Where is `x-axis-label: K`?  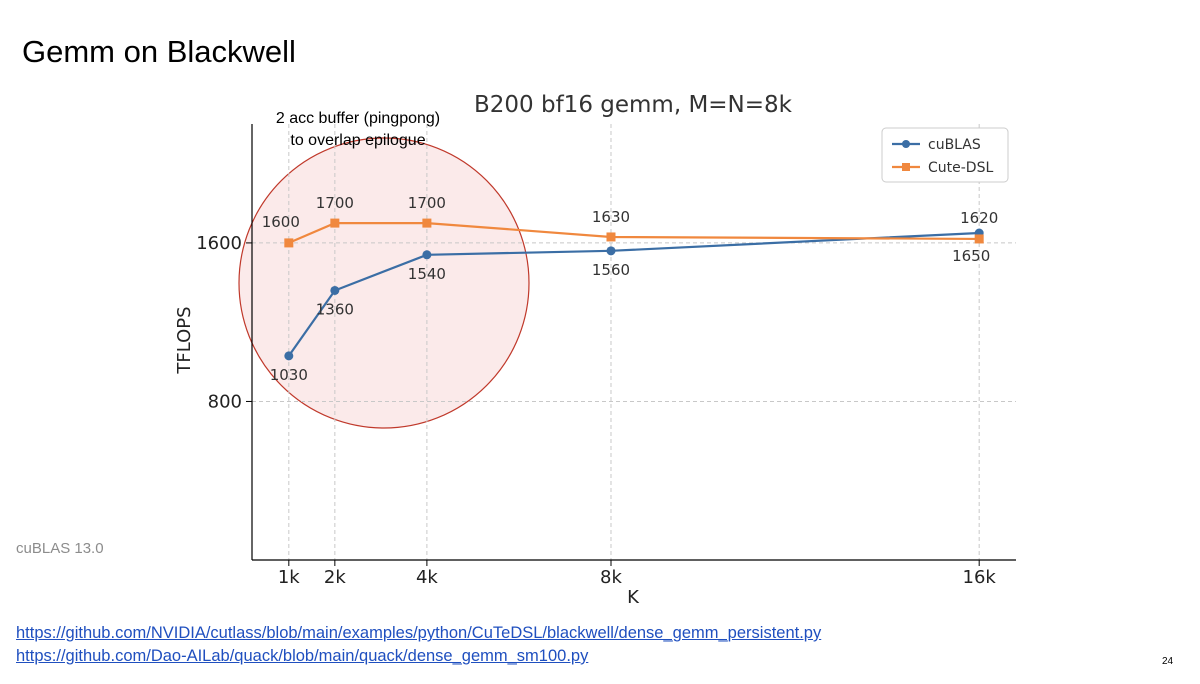
x-axis-label: K is located at coordinates (633, 597).